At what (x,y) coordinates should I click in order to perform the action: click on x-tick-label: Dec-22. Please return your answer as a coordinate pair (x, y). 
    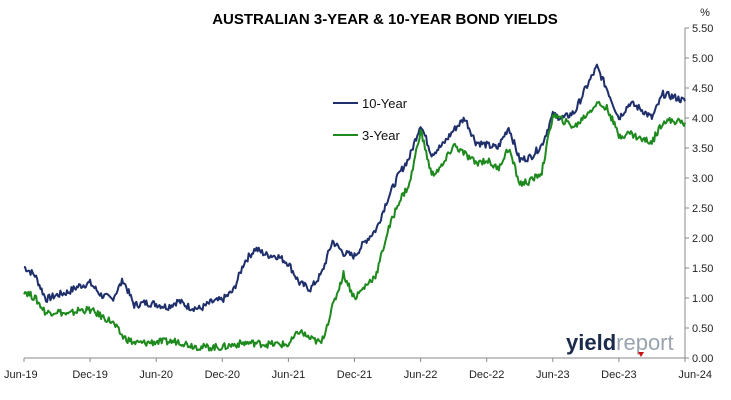
    Looking at the image, I should click on (486, 375).